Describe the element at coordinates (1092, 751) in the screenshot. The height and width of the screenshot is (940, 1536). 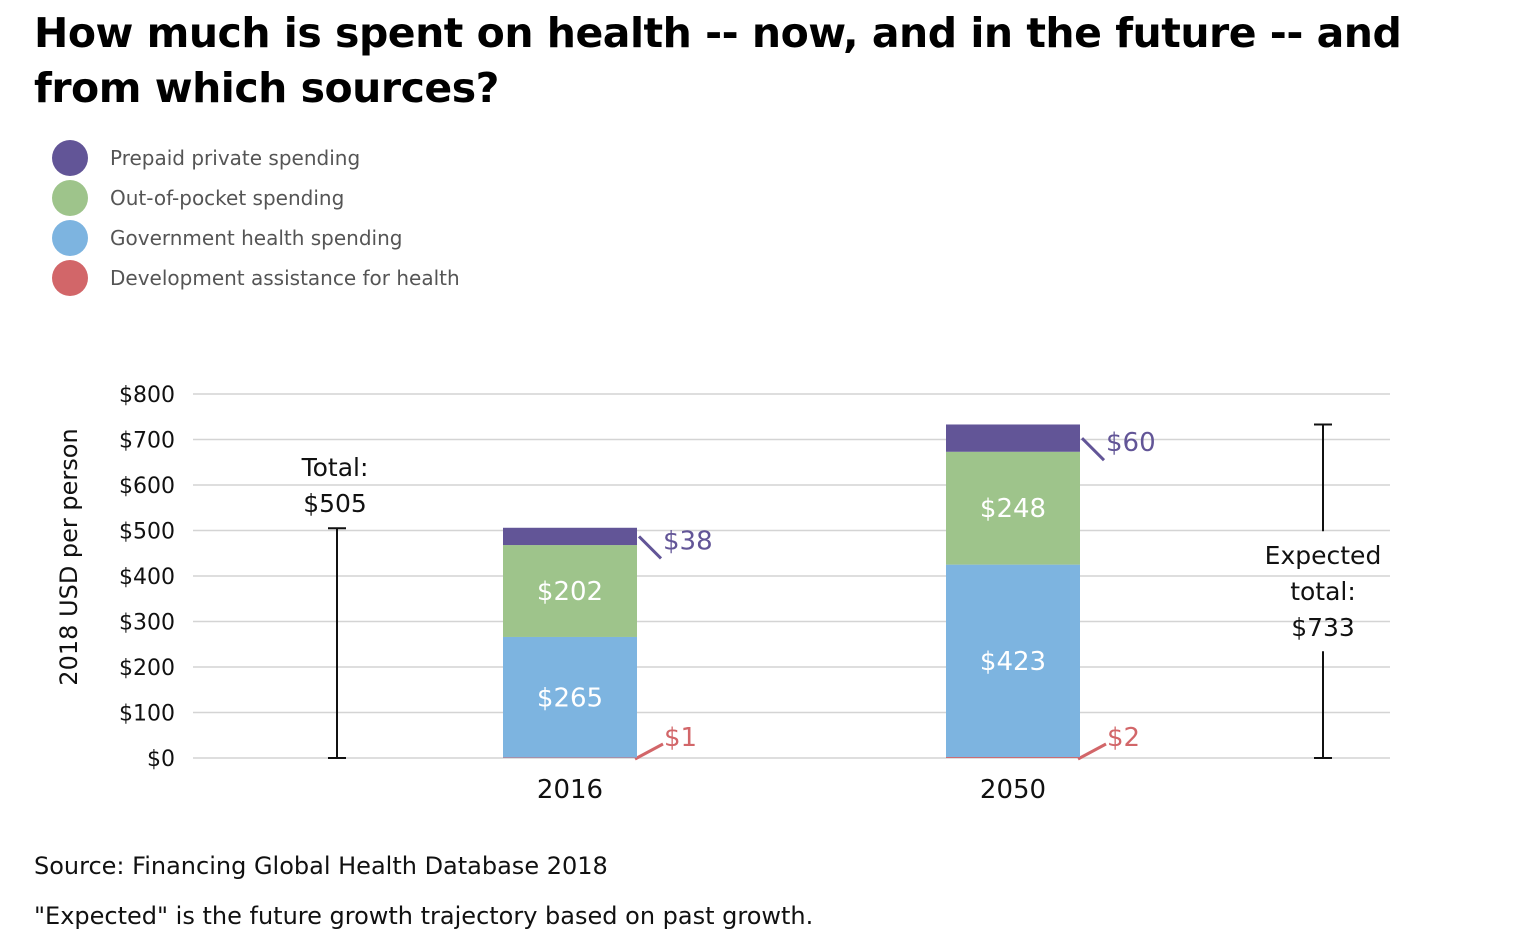
I see `leader-development-assistance-for-health-2050` at that location.